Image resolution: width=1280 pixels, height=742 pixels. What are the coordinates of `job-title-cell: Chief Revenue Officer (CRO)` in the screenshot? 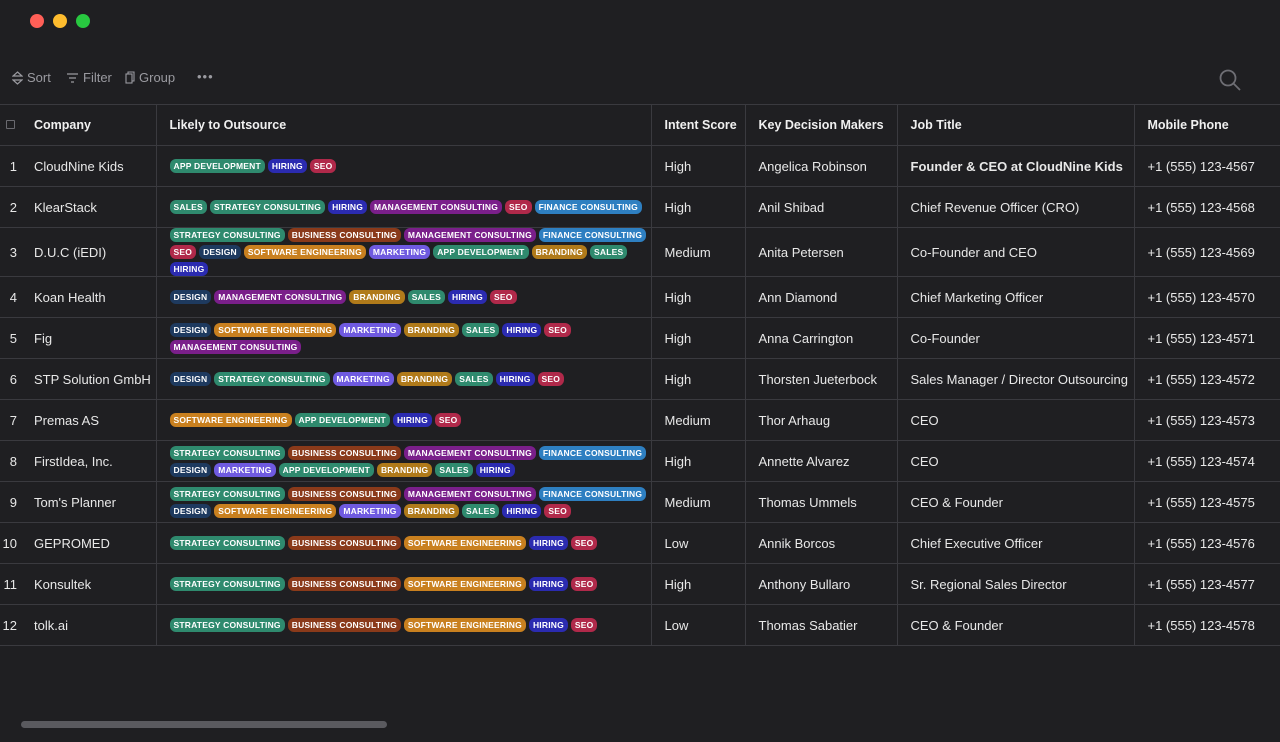 It's located at (1015, 207).